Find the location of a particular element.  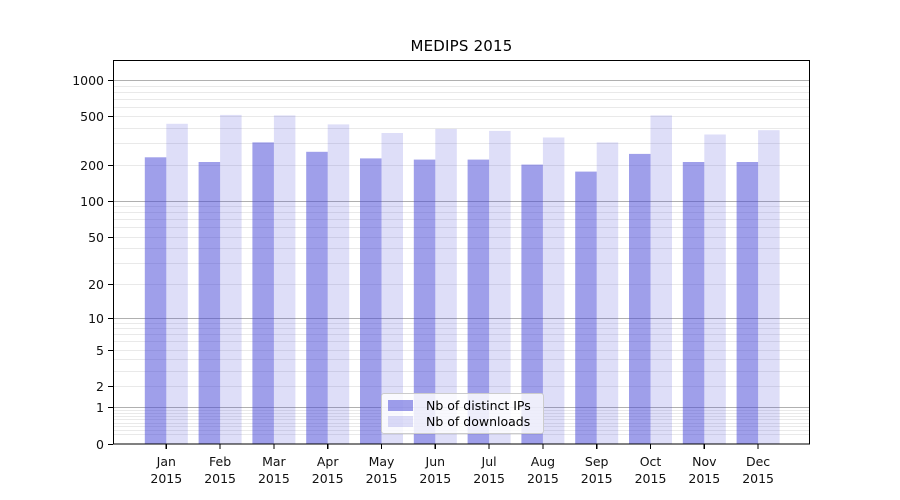

x-tick-label-month: Jan is located at coordinates (166, 461).